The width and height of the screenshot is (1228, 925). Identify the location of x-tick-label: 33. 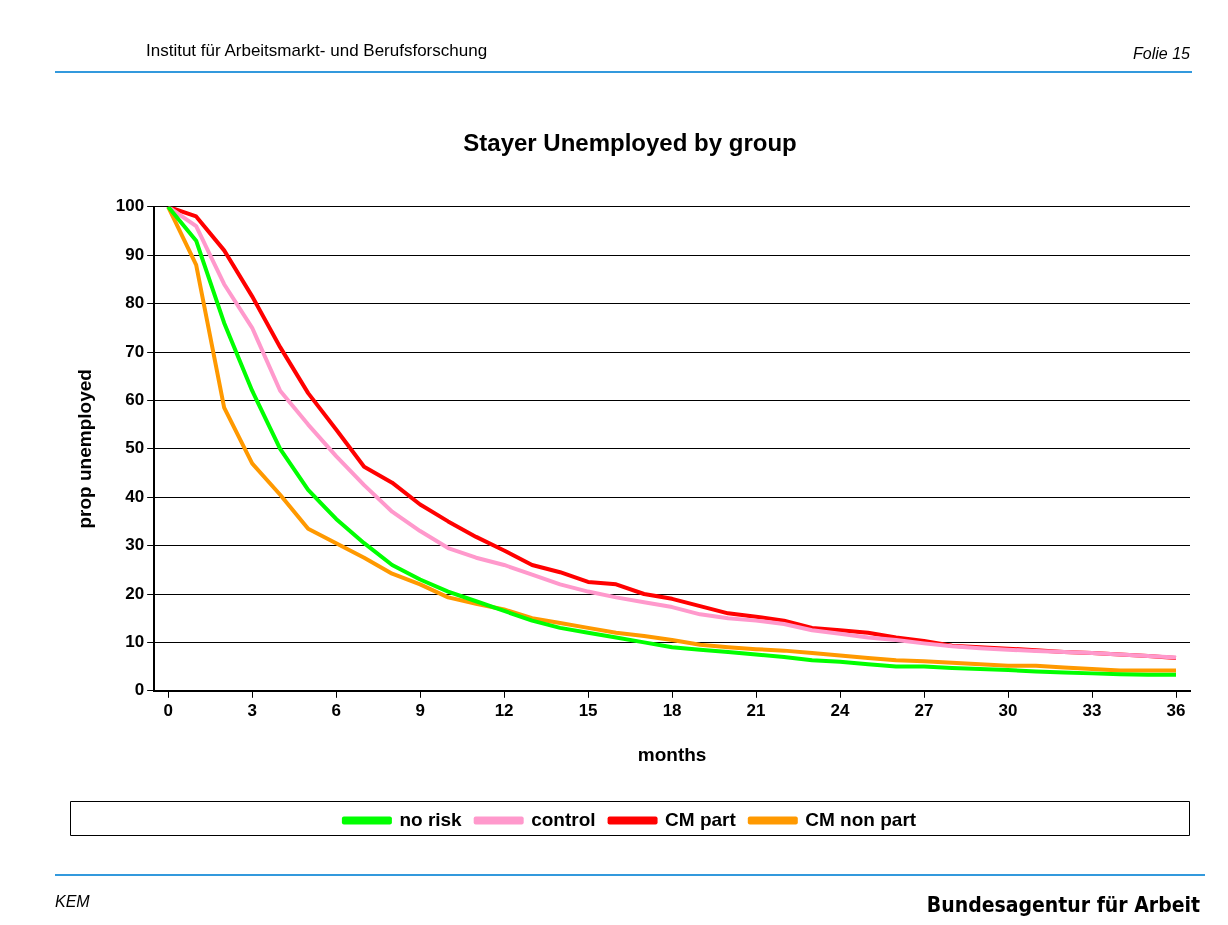
(1092, 710).